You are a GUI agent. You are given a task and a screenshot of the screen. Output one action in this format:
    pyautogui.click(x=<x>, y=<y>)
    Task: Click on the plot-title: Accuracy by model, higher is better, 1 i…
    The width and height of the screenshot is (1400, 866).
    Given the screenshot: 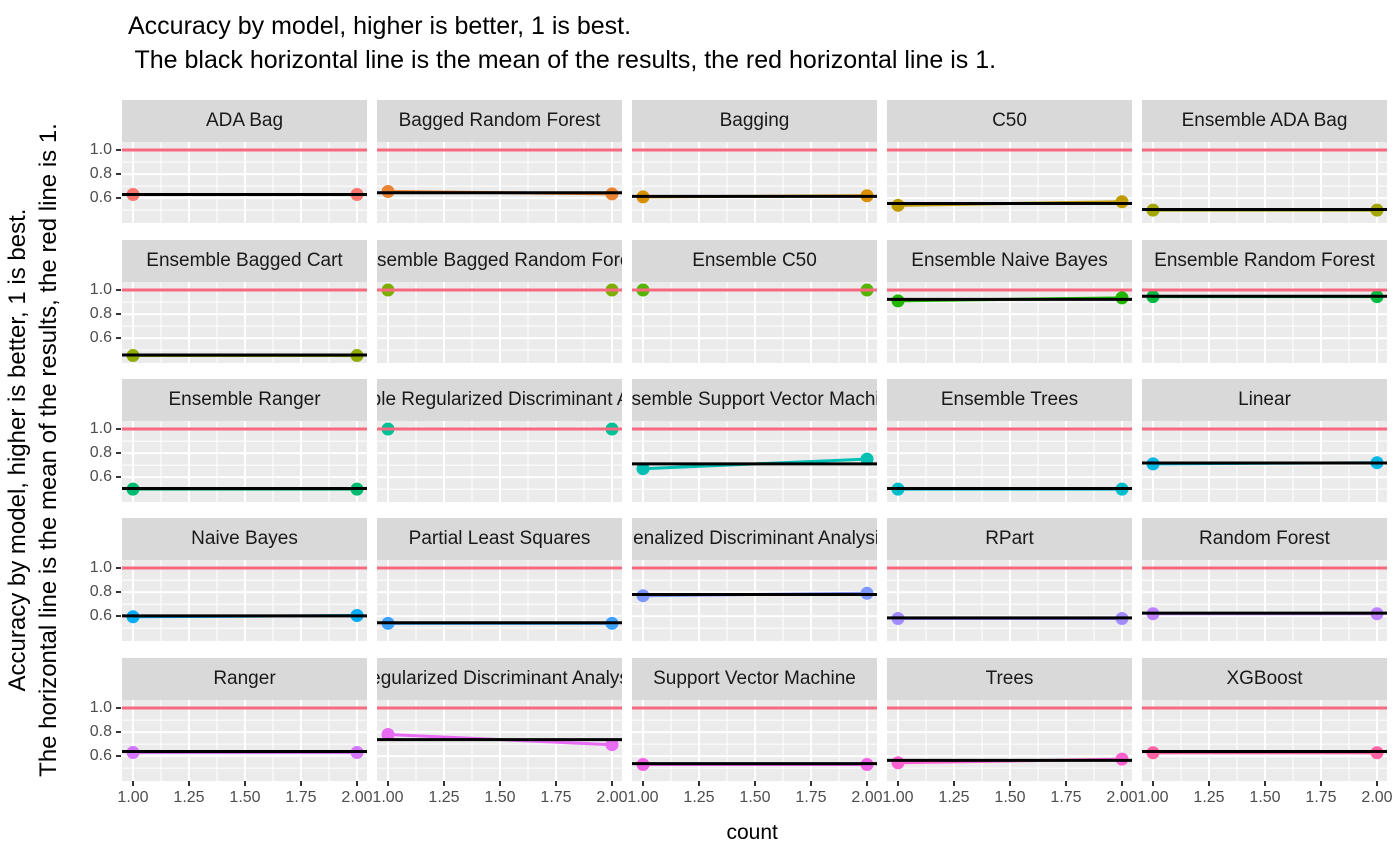 What is the action you would take?
    pyautogui.click(x=380, y=26)
    